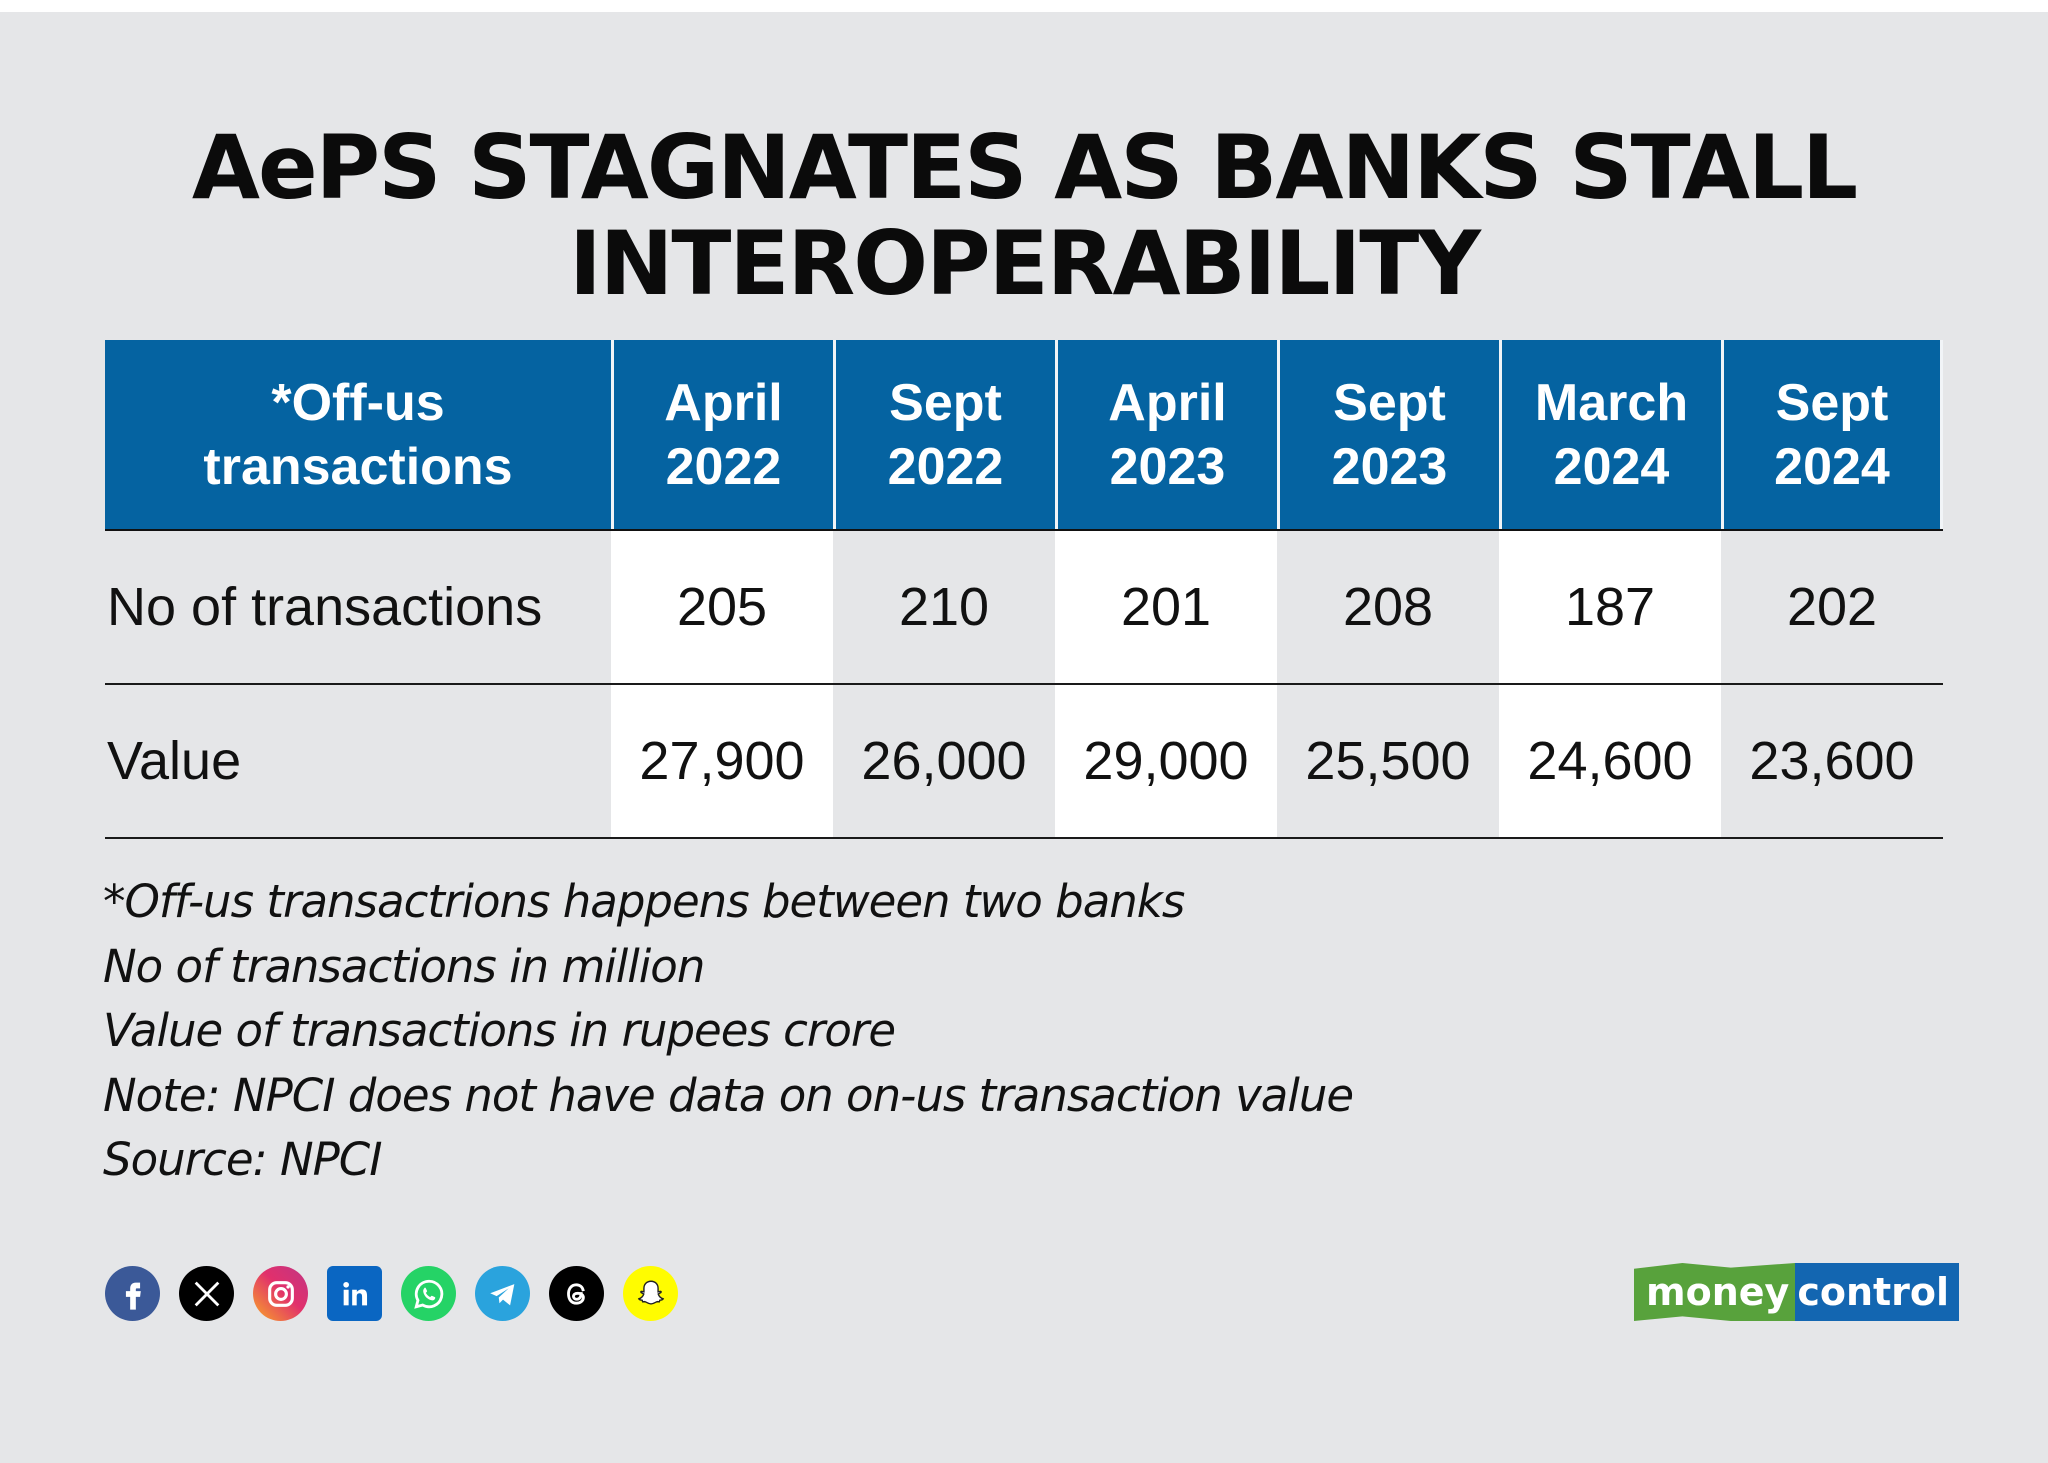 This screenshot has height=1463, width=2048. Describe the element at coordinates (325, 607) in the screenshot. I see `row-label: No of transactions` at that location.